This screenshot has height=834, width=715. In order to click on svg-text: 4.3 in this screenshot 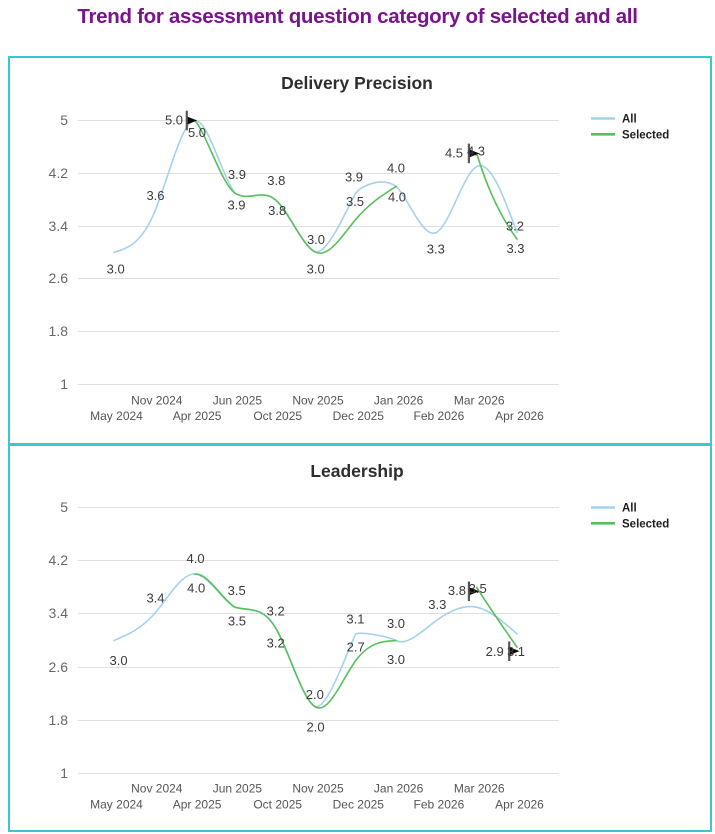, I will do `click(476, 151)`.